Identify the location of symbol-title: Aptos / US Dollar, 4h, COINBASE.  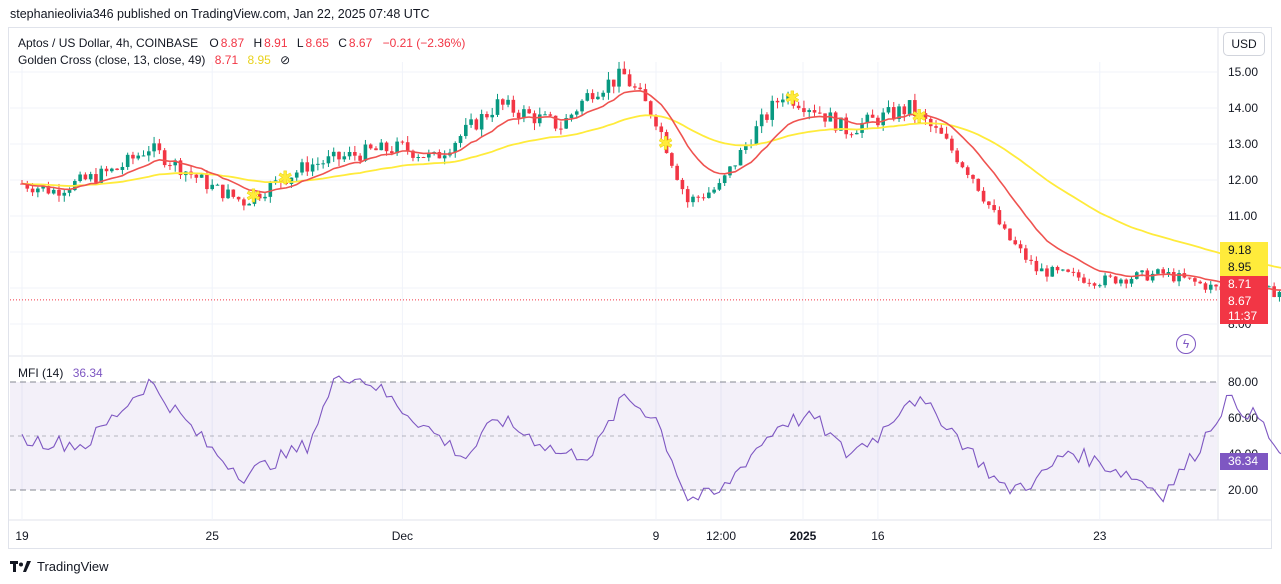
(108, 43).